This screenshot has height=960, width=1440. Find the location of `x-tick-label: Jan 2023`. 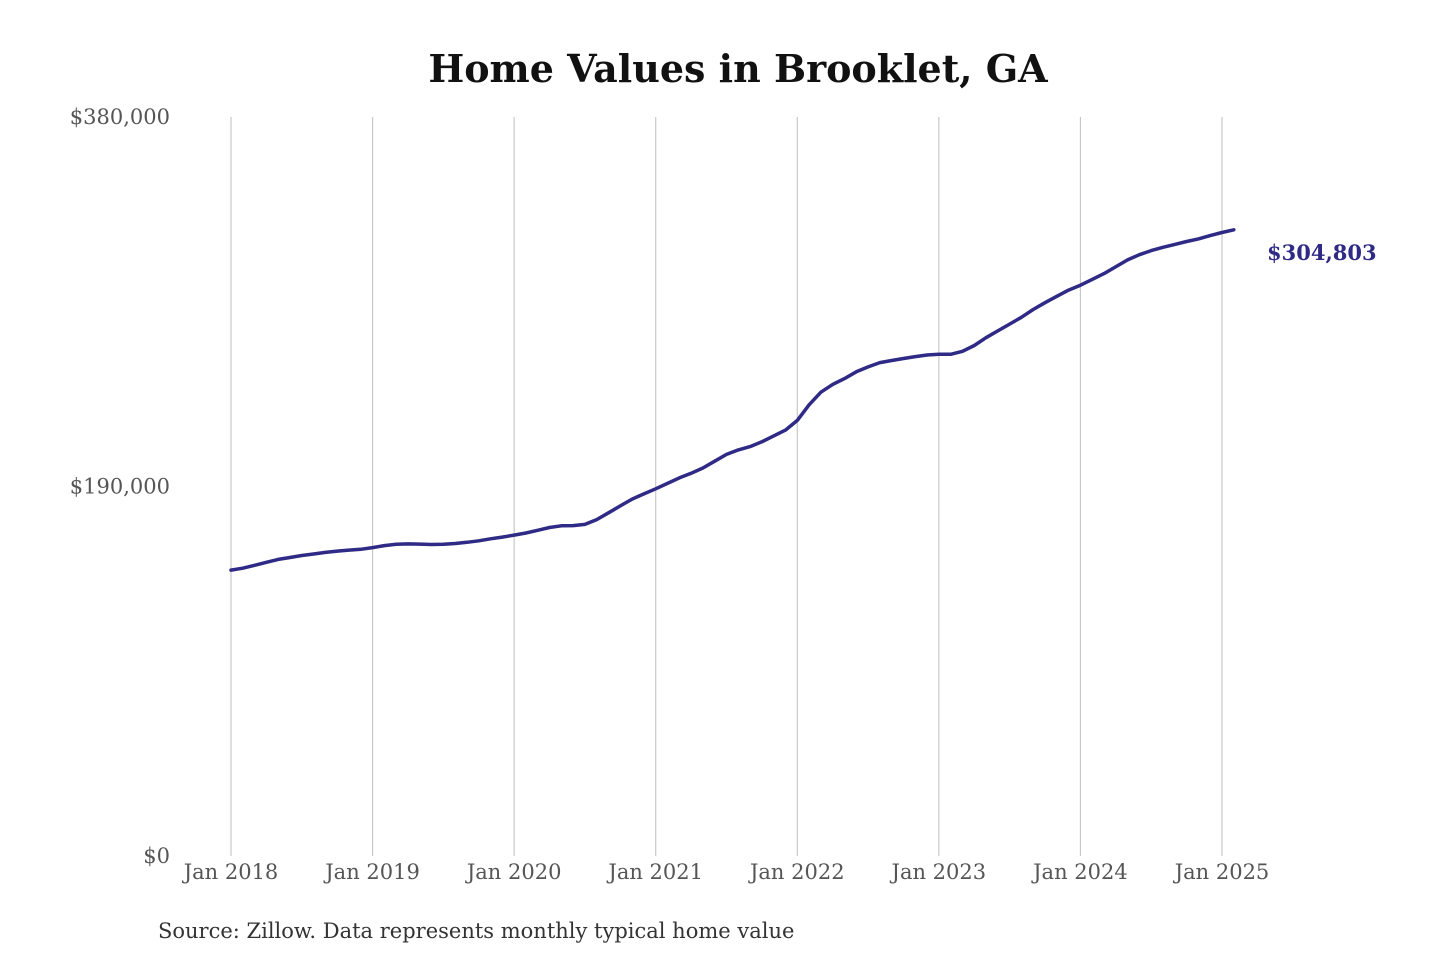

x-tick-label: Jan 2023 is located at coordinates (938, 872).